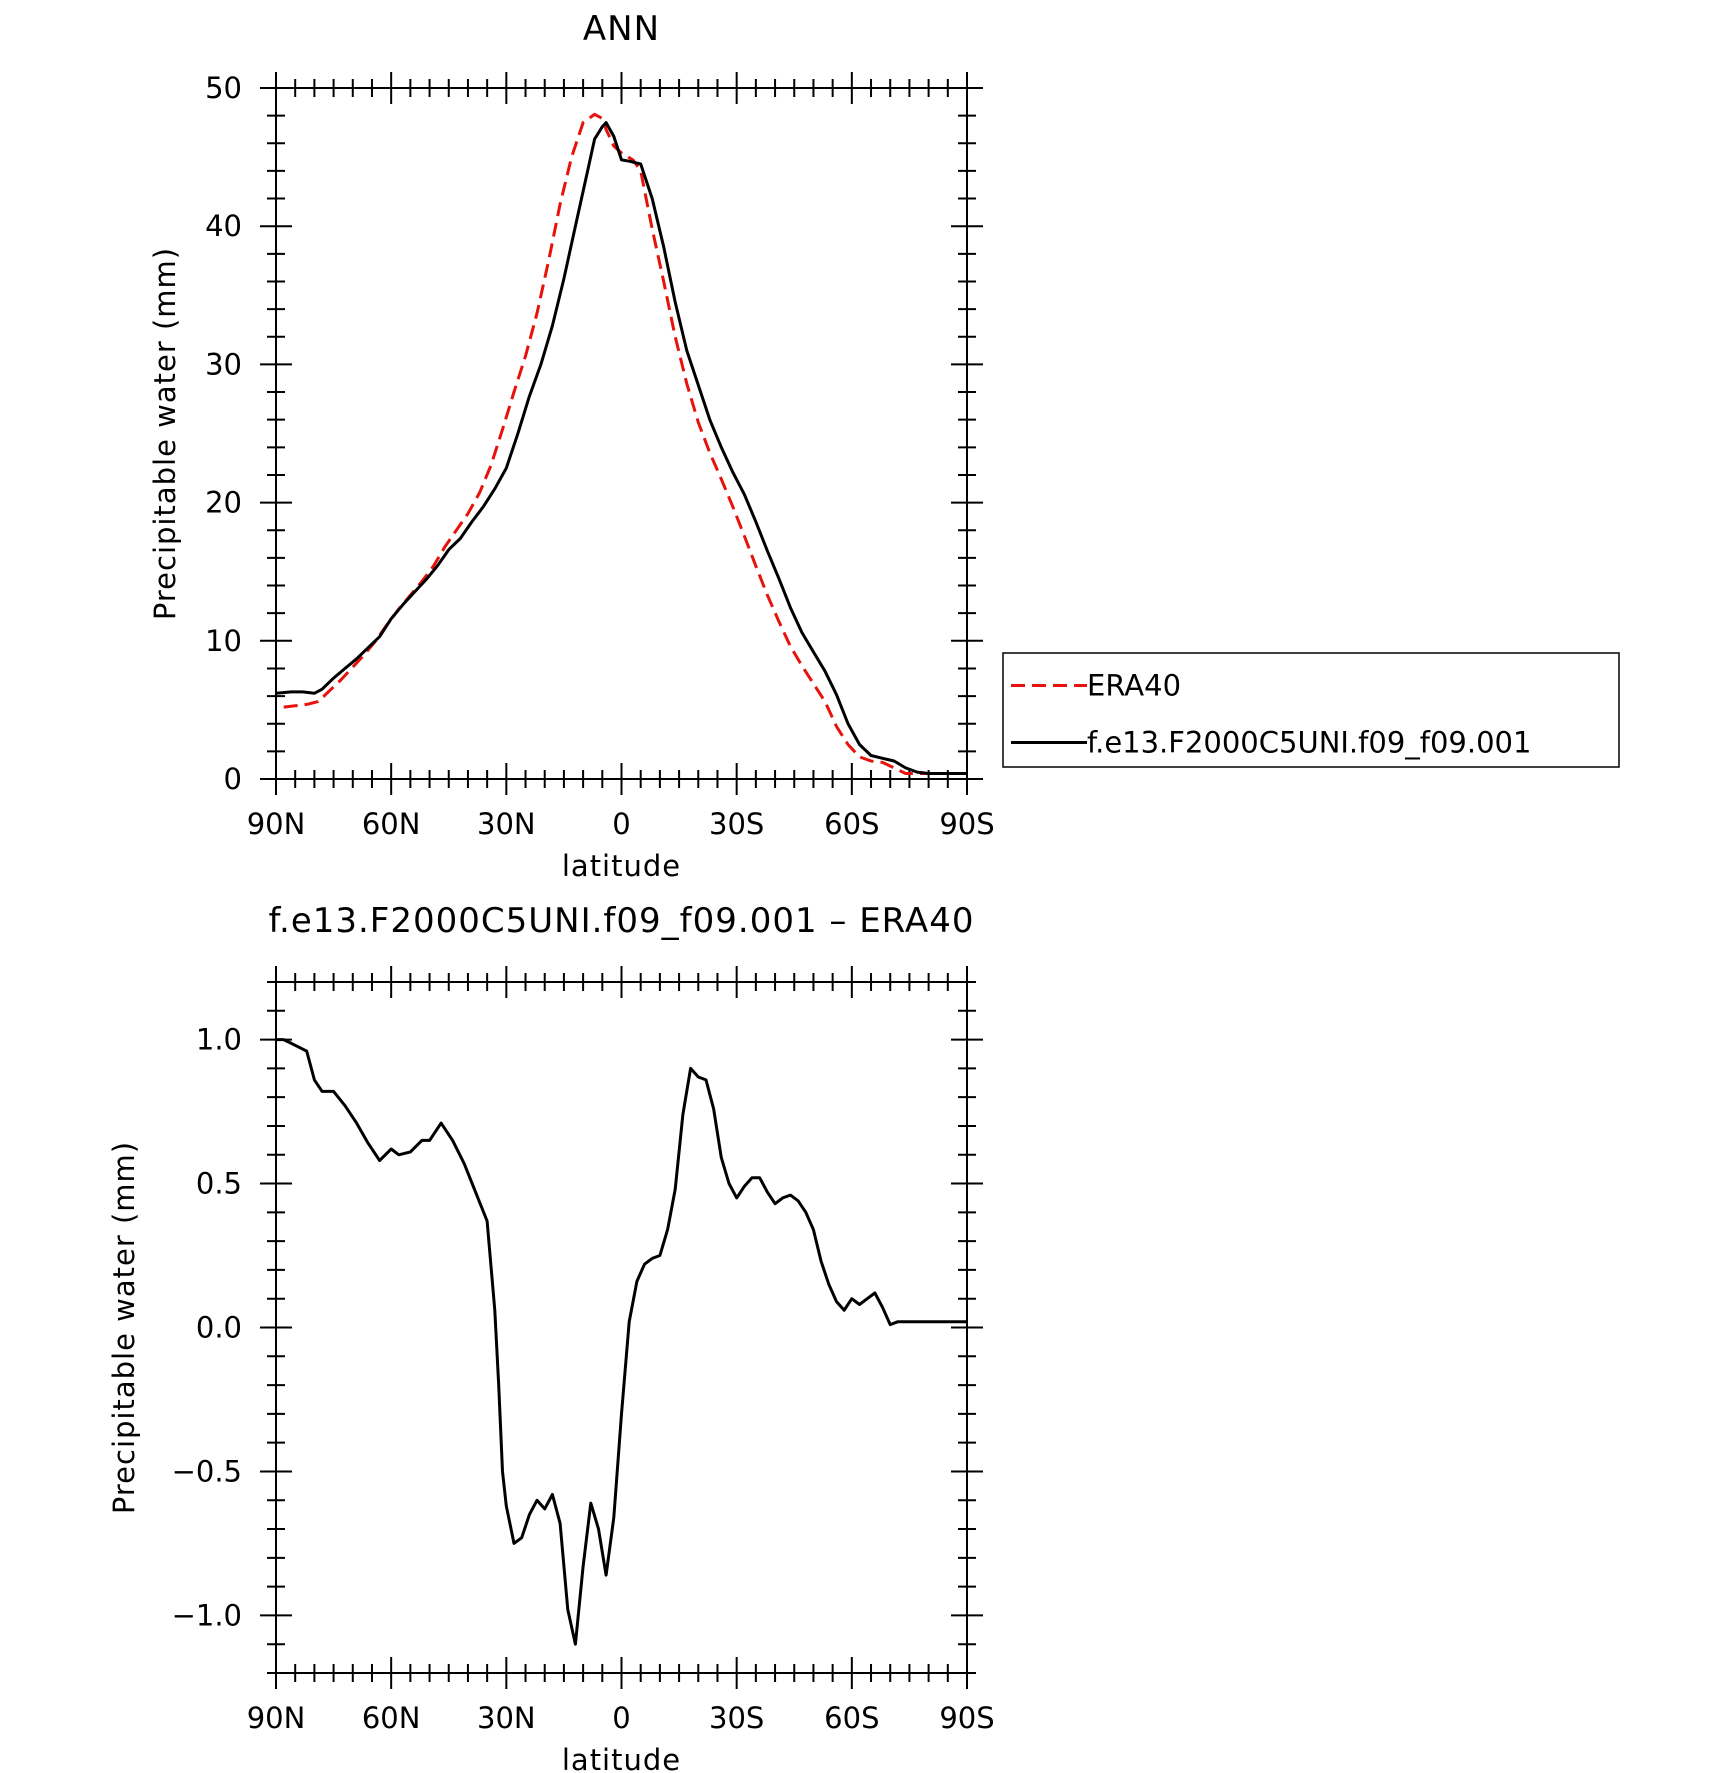 Image resolution: width=1710 pixels, height=1773 pixels. I want to click on legend-box, so click(1311, 710).